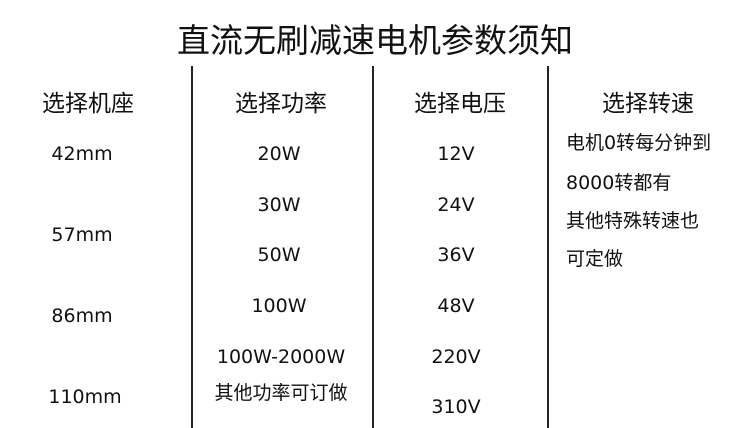 The width and height of the screenshot is (750, 428). Describe the element at coordinates (595, 259) in the screenshot. I see `speed-note-line: 可定做` at that location.